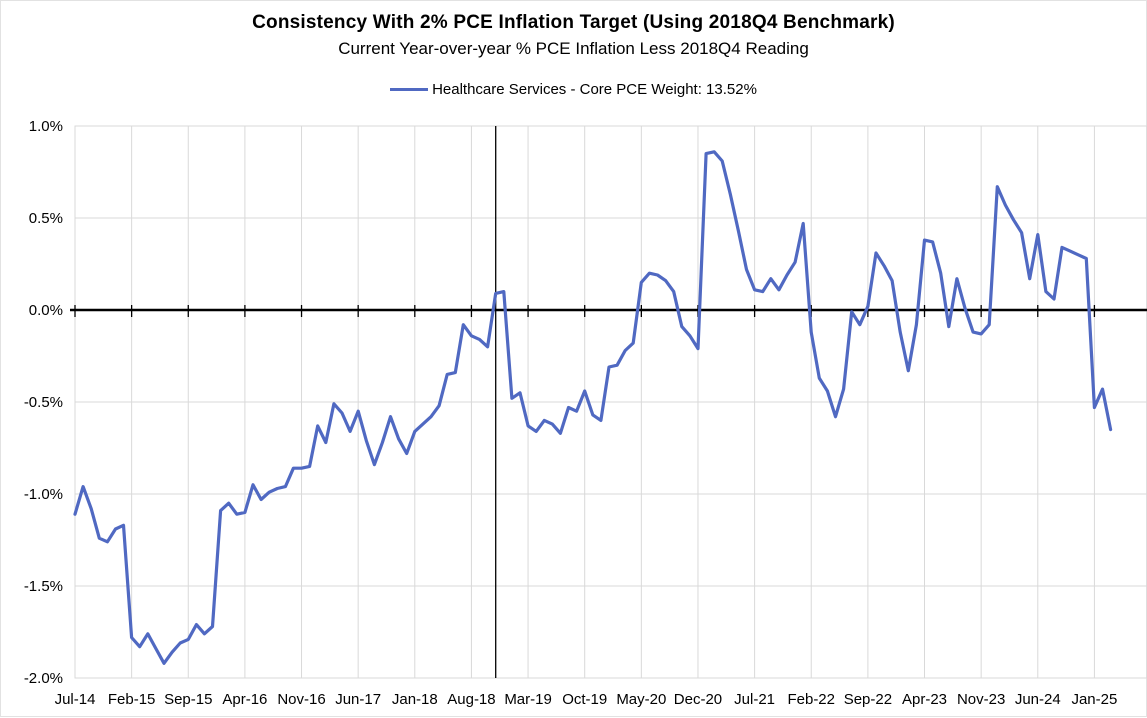  I want to click on x-axis-label: Mar-19, so click(528, 699).